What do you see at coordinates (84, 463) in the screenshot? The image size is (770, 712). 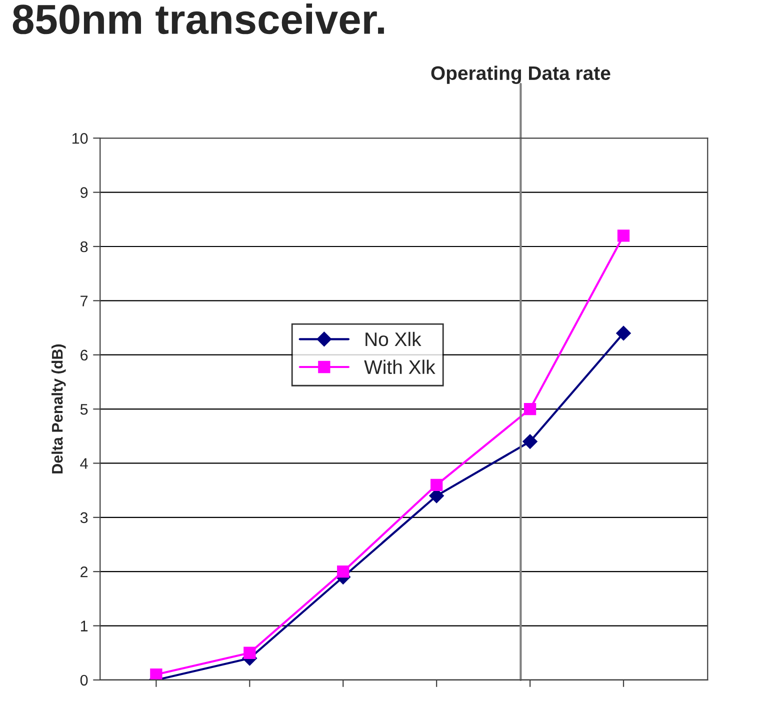 I see `y-tick-label: 4` at bounding box center [84, 463].